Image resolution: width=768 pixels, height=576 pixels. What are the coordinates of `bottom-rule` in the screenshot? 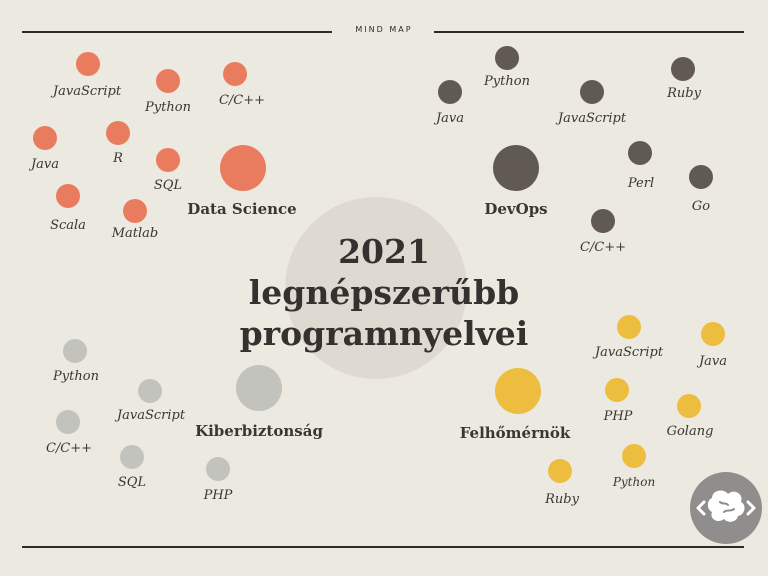 It's located at (383, 547).